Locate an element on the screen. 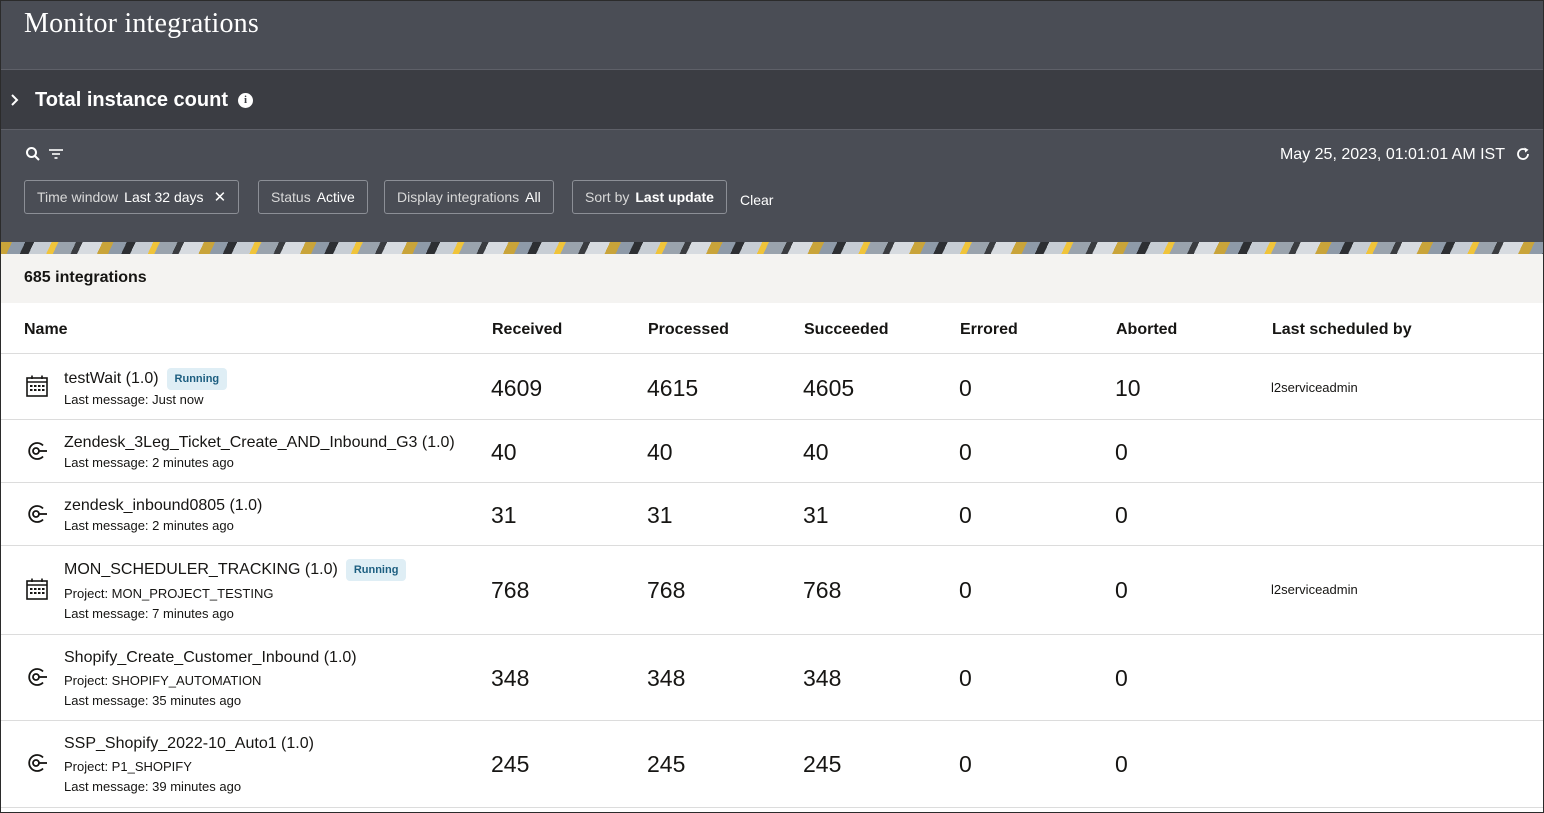 The height and width of the screenshot is (813, 1544). page-header: Monitor integrations is located at coordinates (772, 35).